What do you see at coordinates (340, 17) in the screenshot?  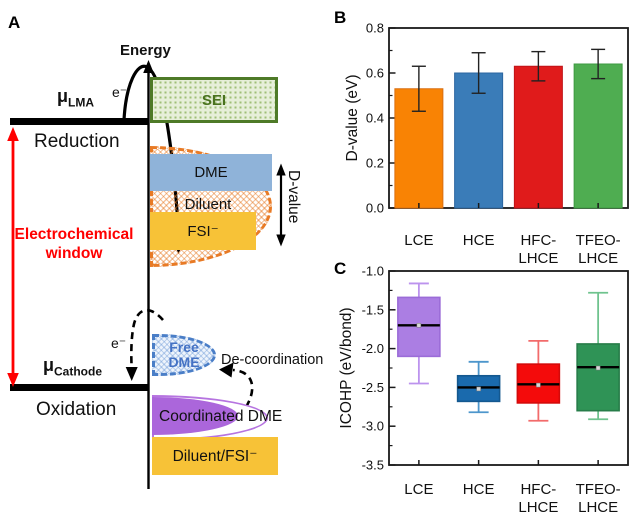 I see `panel-b-label: B` at bounding box center [340, 17].